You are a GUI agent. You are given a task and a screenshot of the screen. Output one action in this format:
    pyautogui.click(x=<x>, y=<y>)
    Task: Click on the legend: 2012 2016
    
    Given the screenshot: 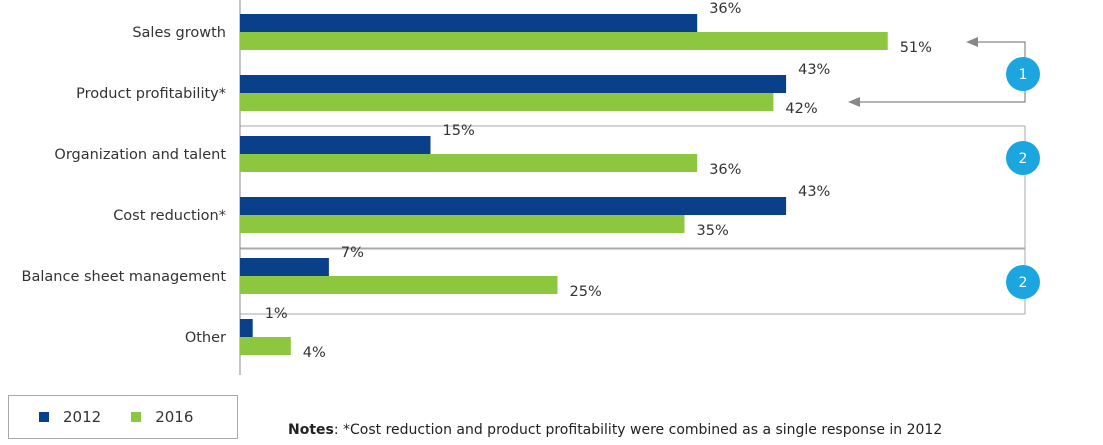 What is the action you would take?
    pyautogui.click(x=123, y=417)
    